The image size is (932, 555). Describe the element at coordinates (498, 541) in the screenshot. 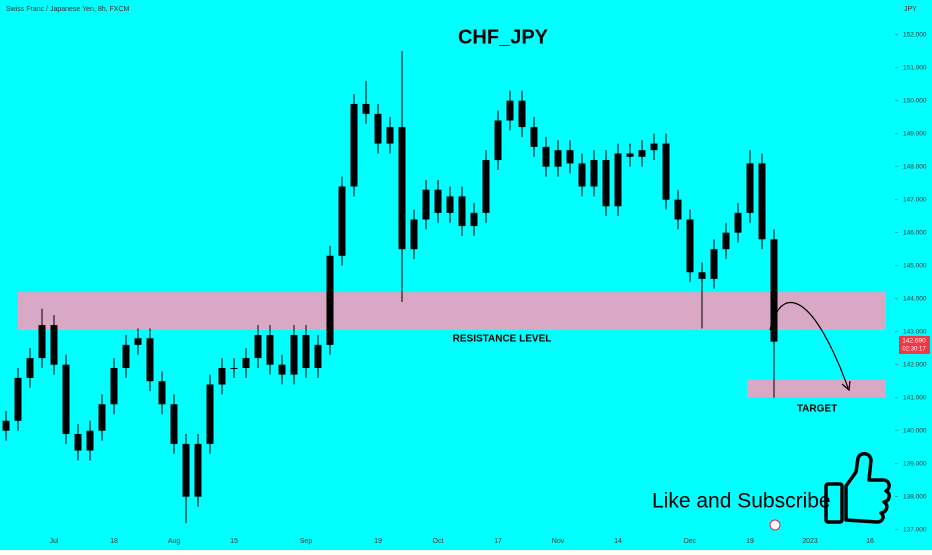

I see `x-tick-label: 17` at that location.